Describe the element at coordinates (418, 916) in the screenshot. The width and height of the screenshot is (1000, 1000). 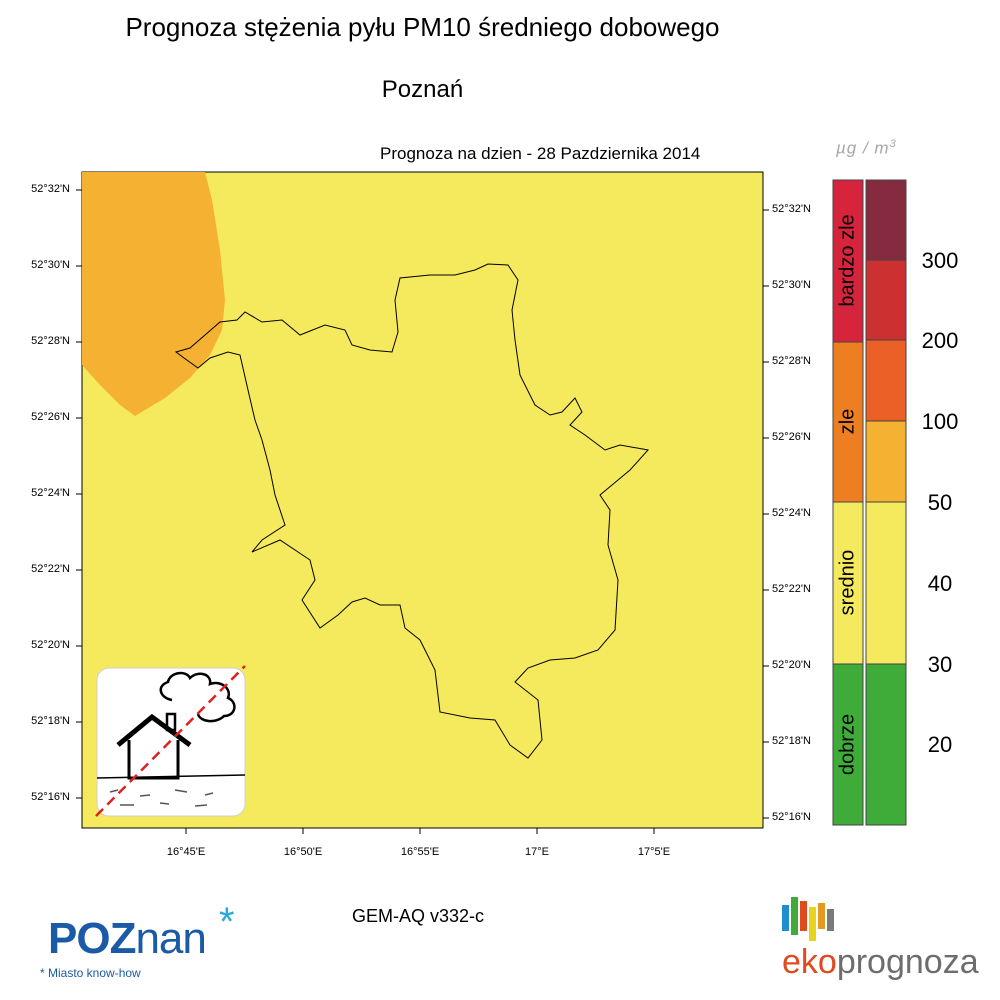
I see `model-version: GEM-AQ v332-c` at that location.